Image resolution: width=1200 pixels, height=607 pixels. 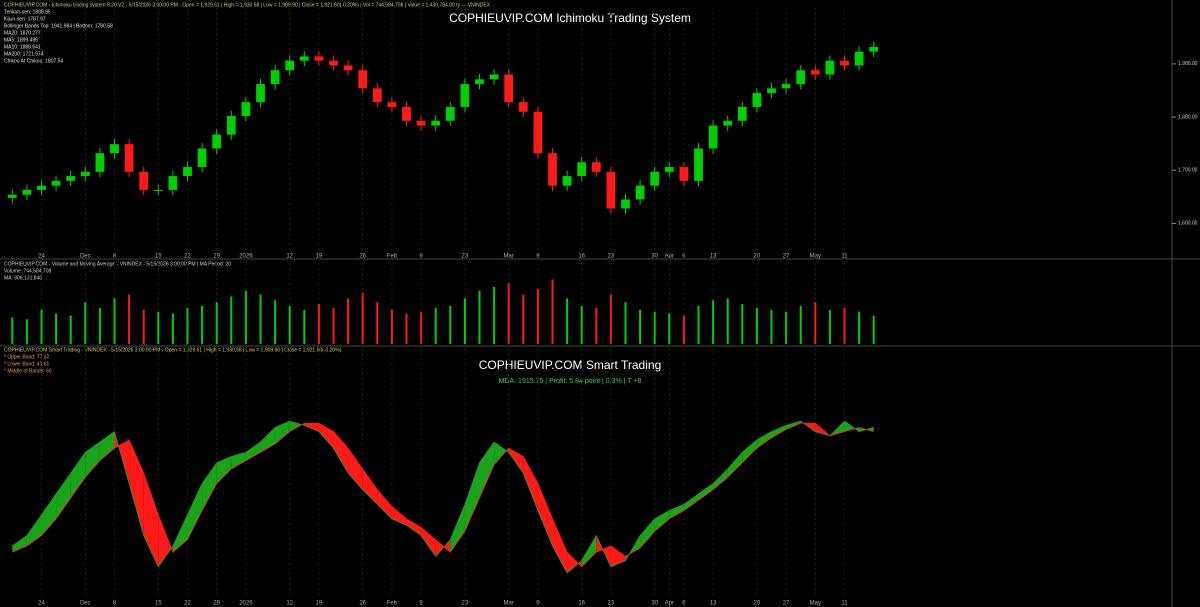 I want to click on x-tick-label: 27, so click(x=786, y=257).